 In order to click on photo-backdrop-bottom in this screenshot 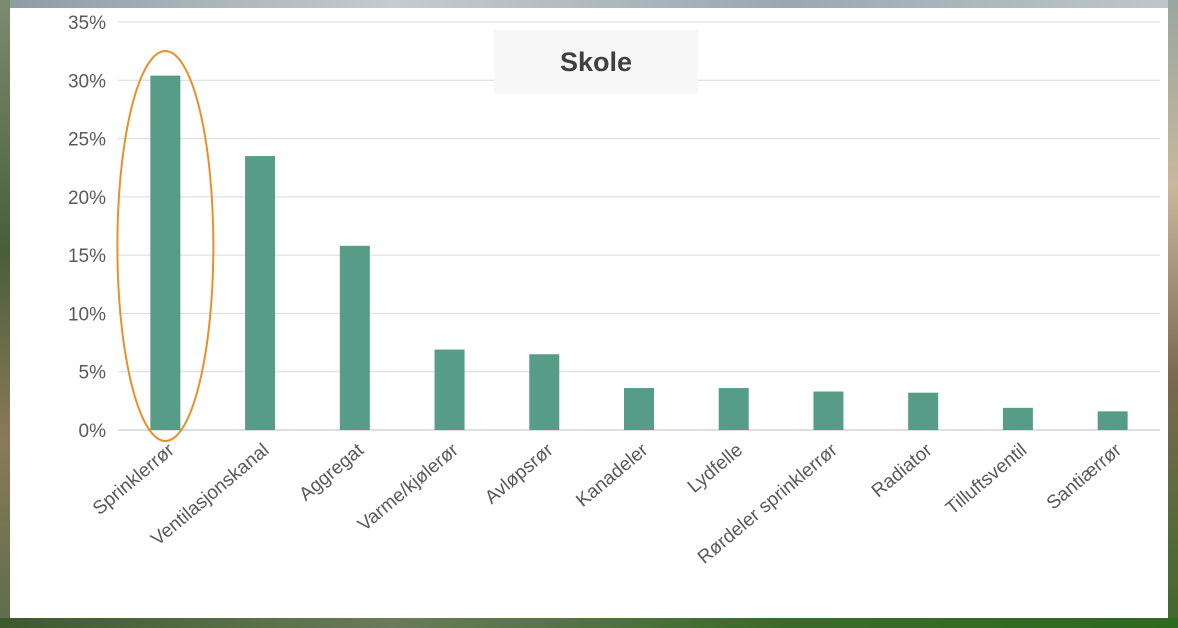, I will do `click(589, 623)`.